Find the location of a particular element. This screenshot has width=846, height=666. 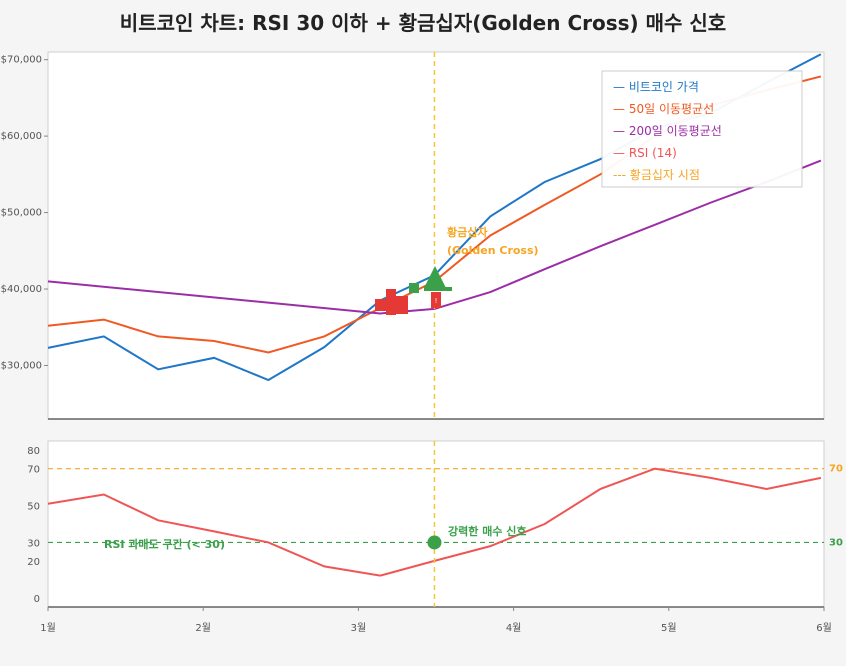

rsi-y-tick-label: 70 is located at coordinates (33, 470).